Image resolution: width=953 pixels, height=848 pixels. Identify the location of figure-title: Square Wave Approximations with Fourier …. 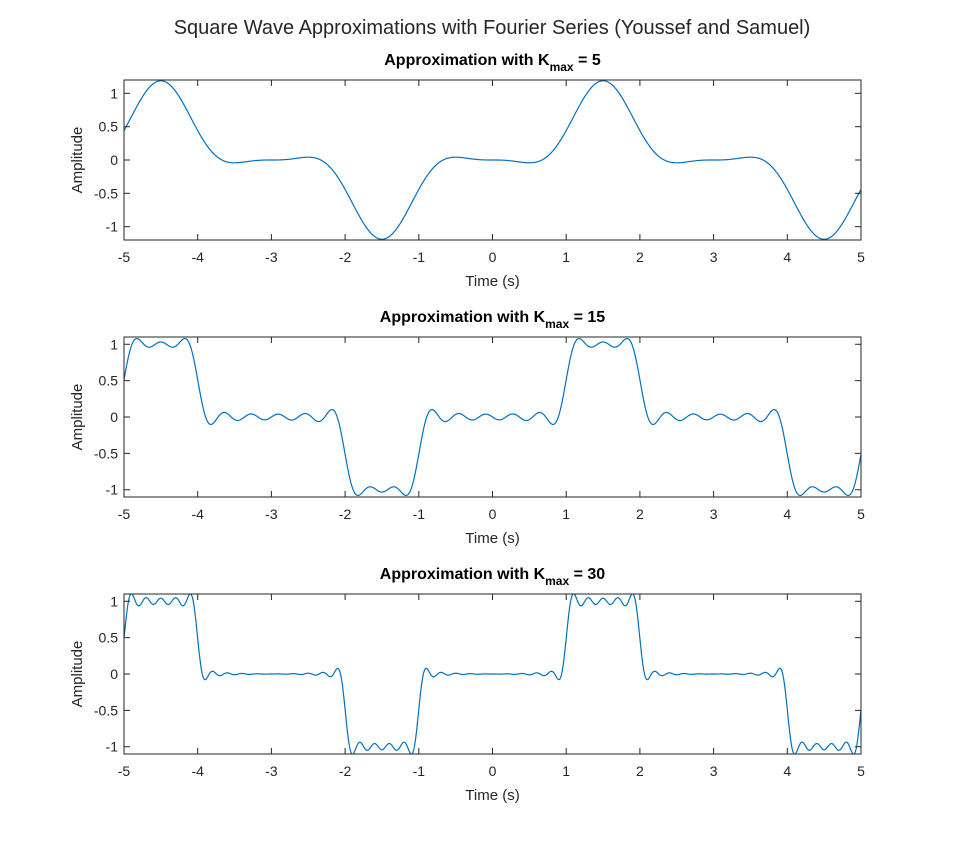
(492, 28).